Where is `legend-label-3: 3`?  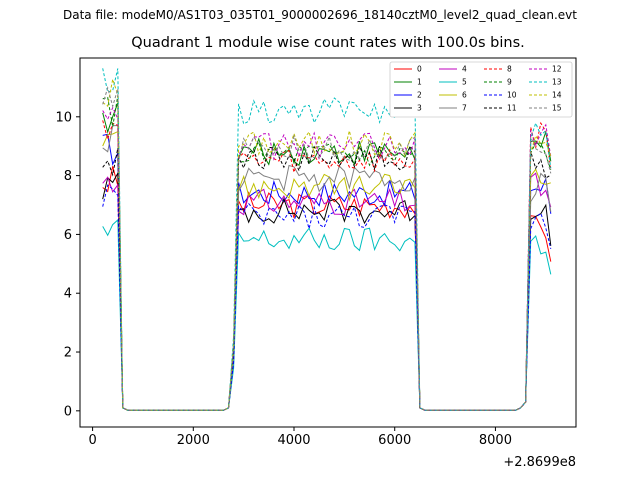 legend-label-3: 3 is located at coordinates (419, 108).